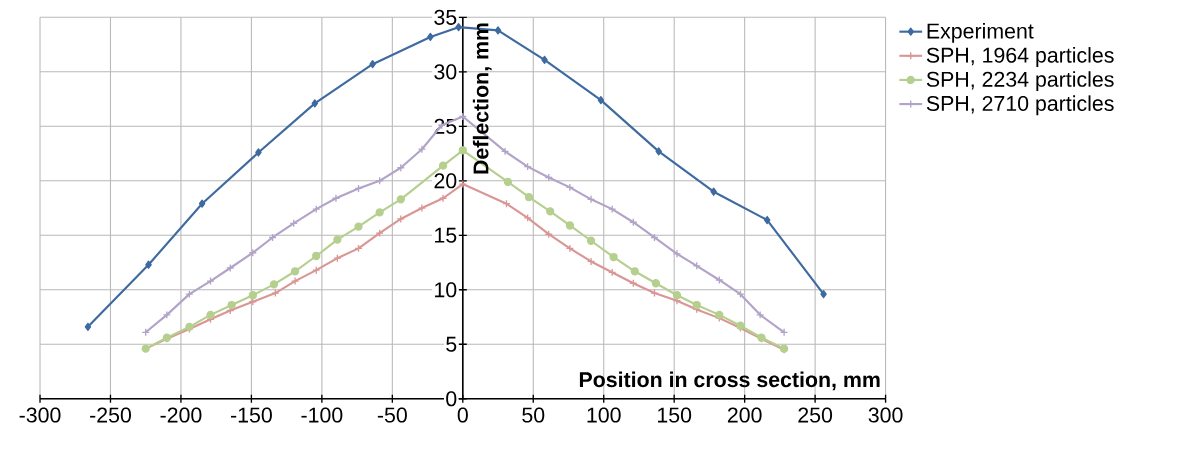 The height and width of the screenshot is (449, 1199). Describe the element at coordinates (1020, 56) in the screenshot. I see `legend-label: SPH, 1964 particles` at that location.